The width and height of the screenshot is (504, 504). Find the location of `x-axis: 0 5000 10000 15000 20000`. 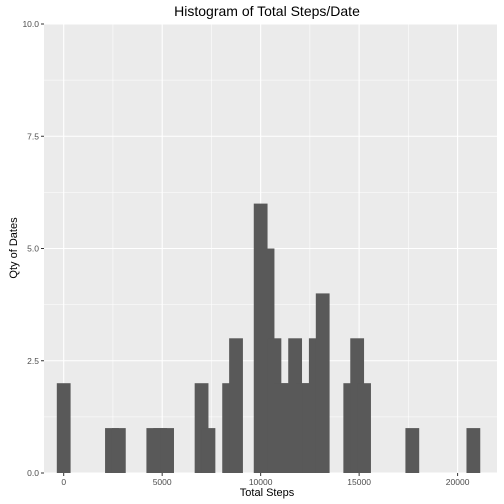

x-axis: 0 5000 10000 15000 20000 is located at coordinates (265, 480).